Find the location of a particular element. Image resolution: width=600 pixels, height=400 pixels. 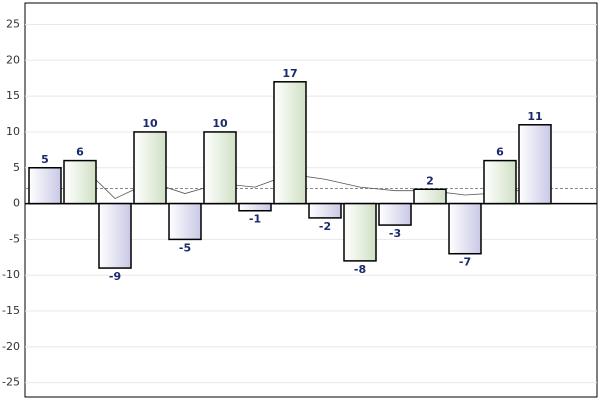

y-tick-label: 25 is located at coordinates (13, 23).